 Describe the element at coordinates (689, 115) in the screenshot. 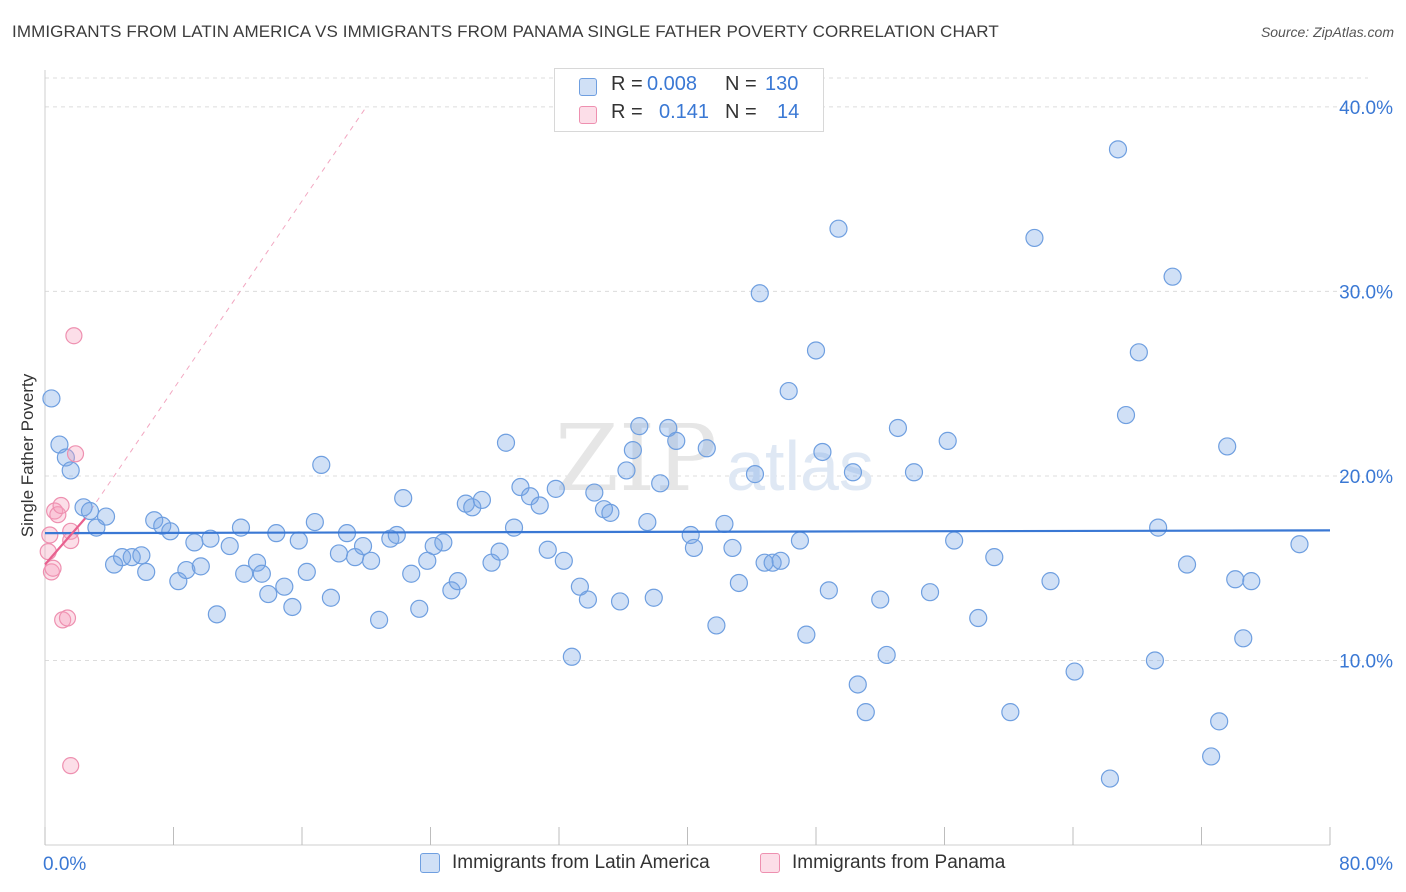

I see `legend-row-panama: R = 0.141 N = 14` at that location.